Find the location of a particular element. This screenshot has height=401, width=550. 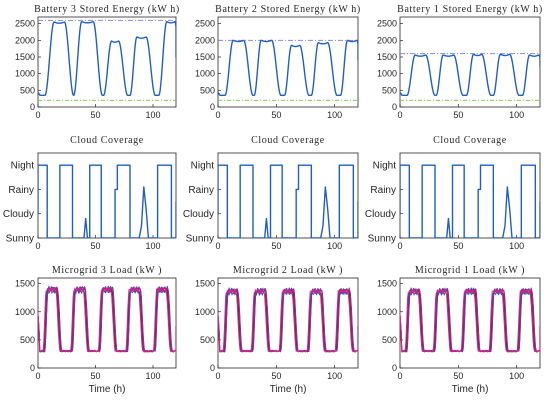

plot-title: Microgrid 1 Load (kW ) is located at coordinates (470, 270).